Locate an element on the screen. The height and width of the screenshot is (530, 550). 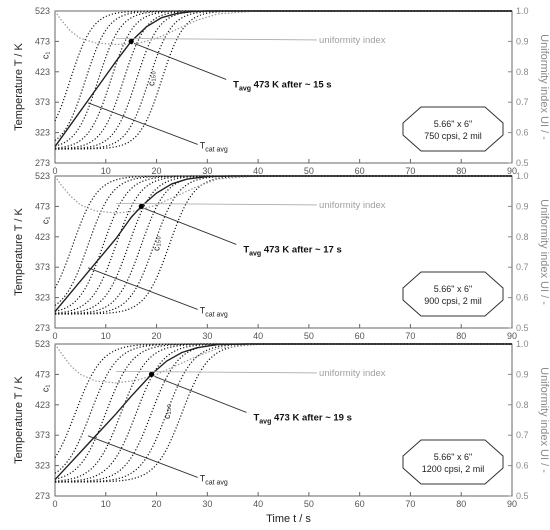
monolith-cell-density: 750 cpsi, 2 mil is located at coordinates (453, 136).